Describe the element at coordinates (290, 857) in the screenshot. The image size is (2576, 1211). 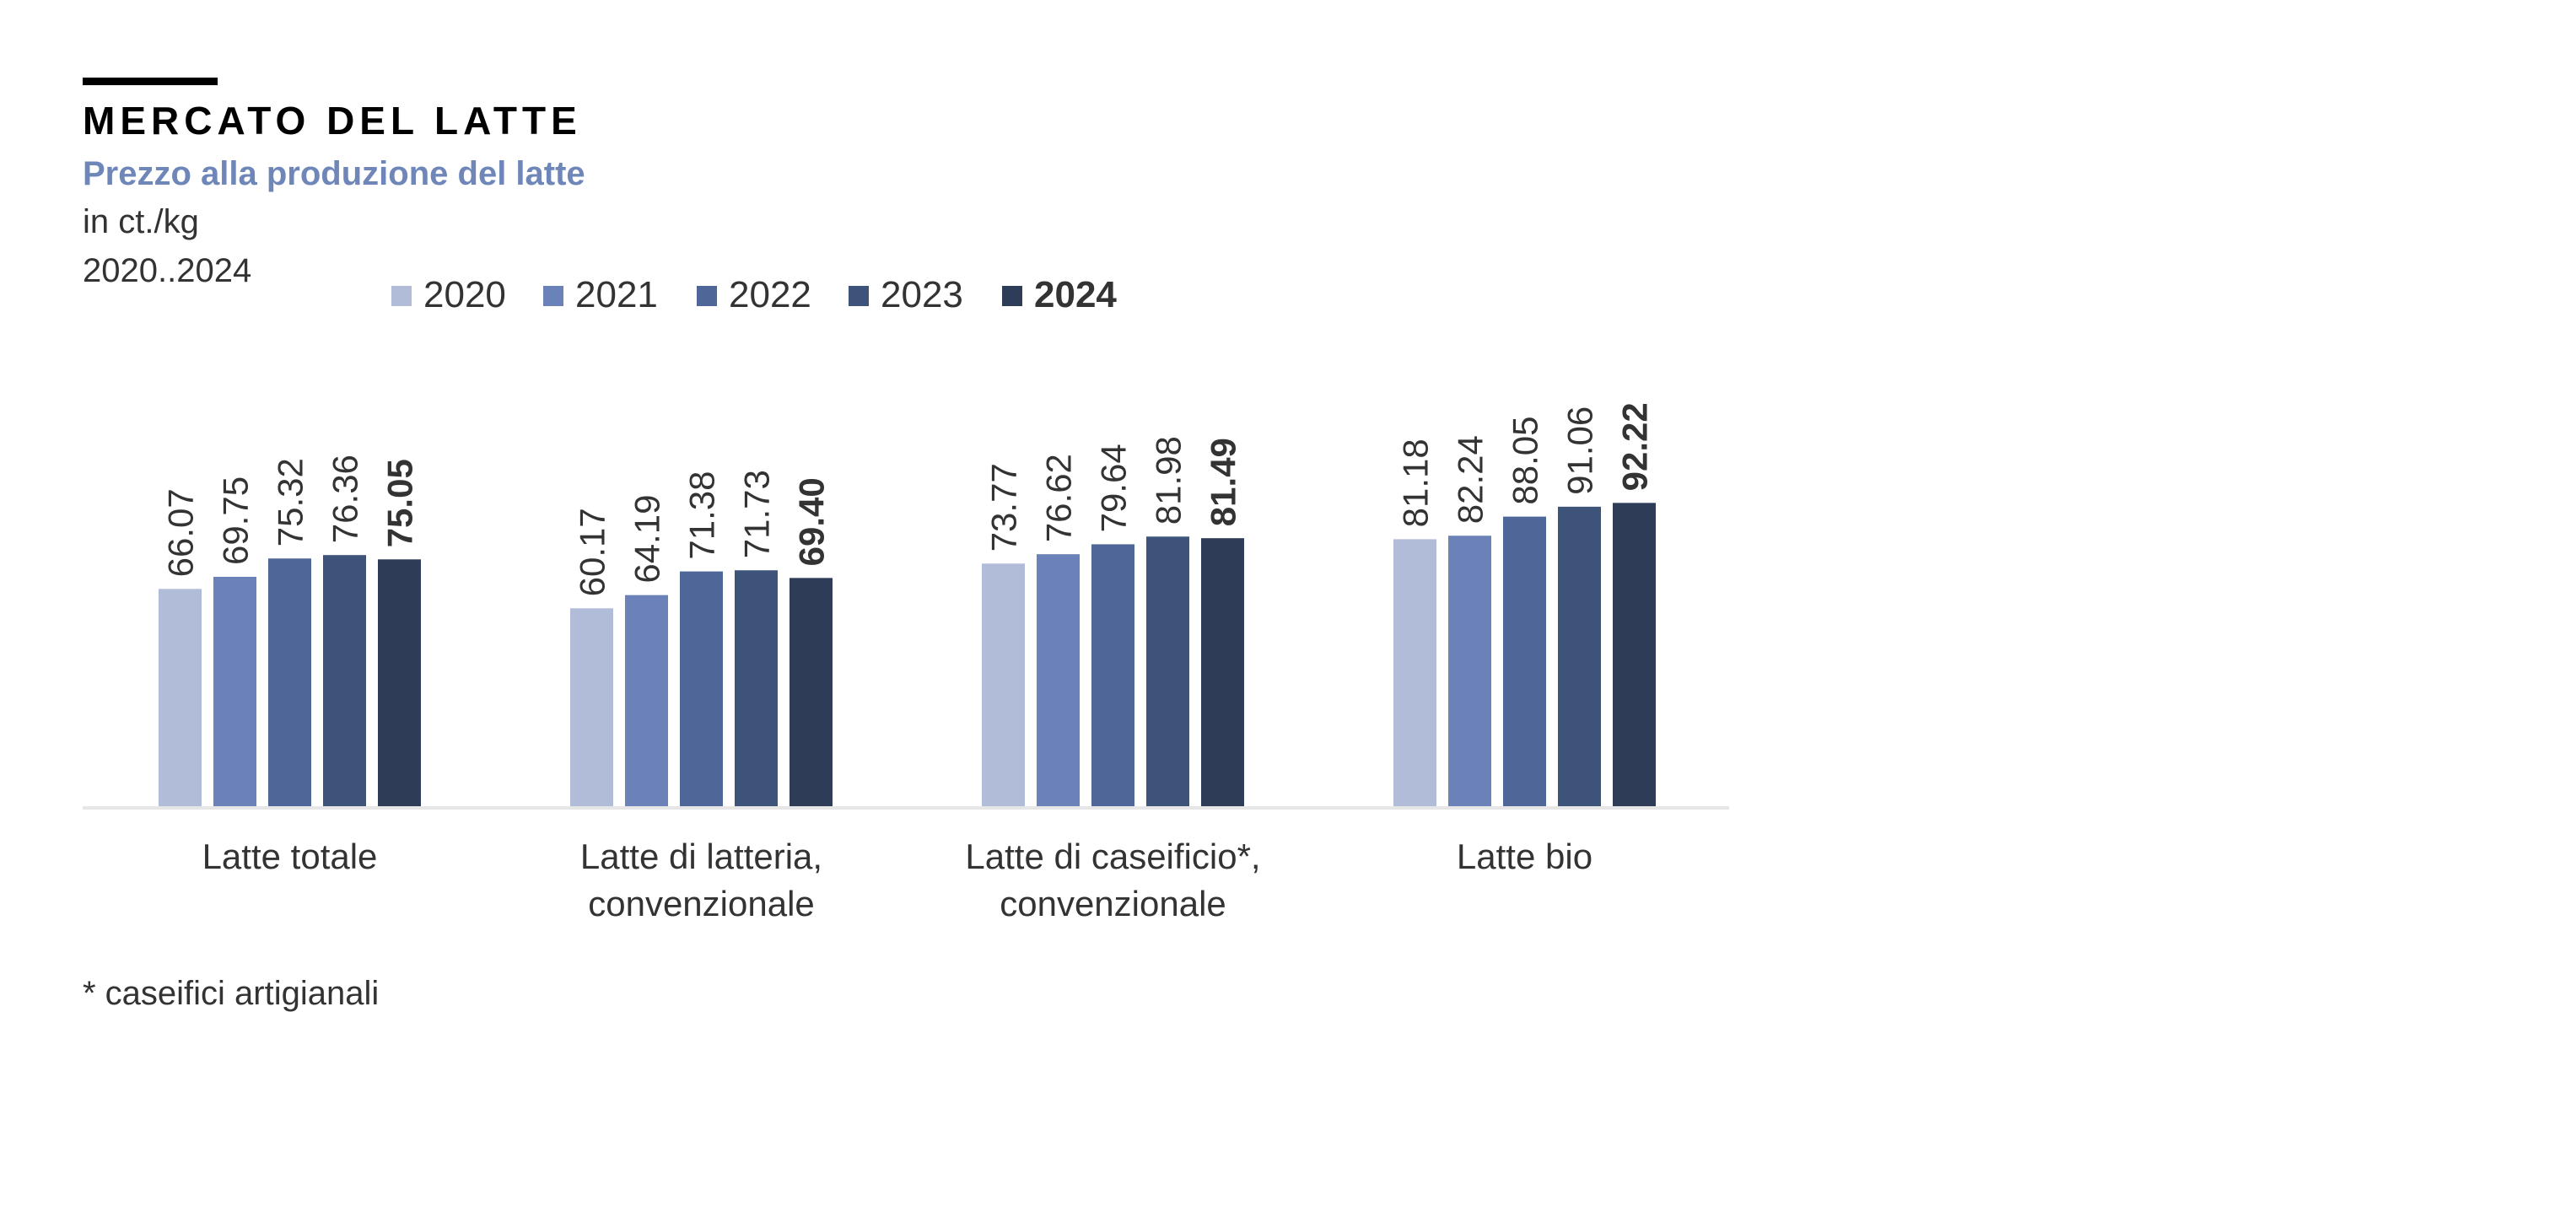
I see `category-label-0-0: Latte totale` at that location.